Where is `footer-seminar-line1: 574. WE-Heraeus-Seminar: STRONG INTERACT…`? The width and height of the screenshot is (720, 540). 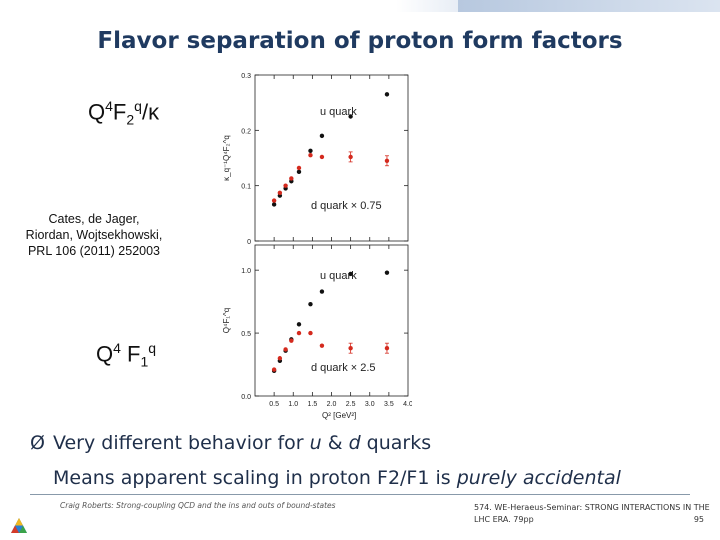
footer-seminar-line1: 574. WE-Heraeus-Seminar: STRONG INTERACT… is located at coordinates (592, 507).